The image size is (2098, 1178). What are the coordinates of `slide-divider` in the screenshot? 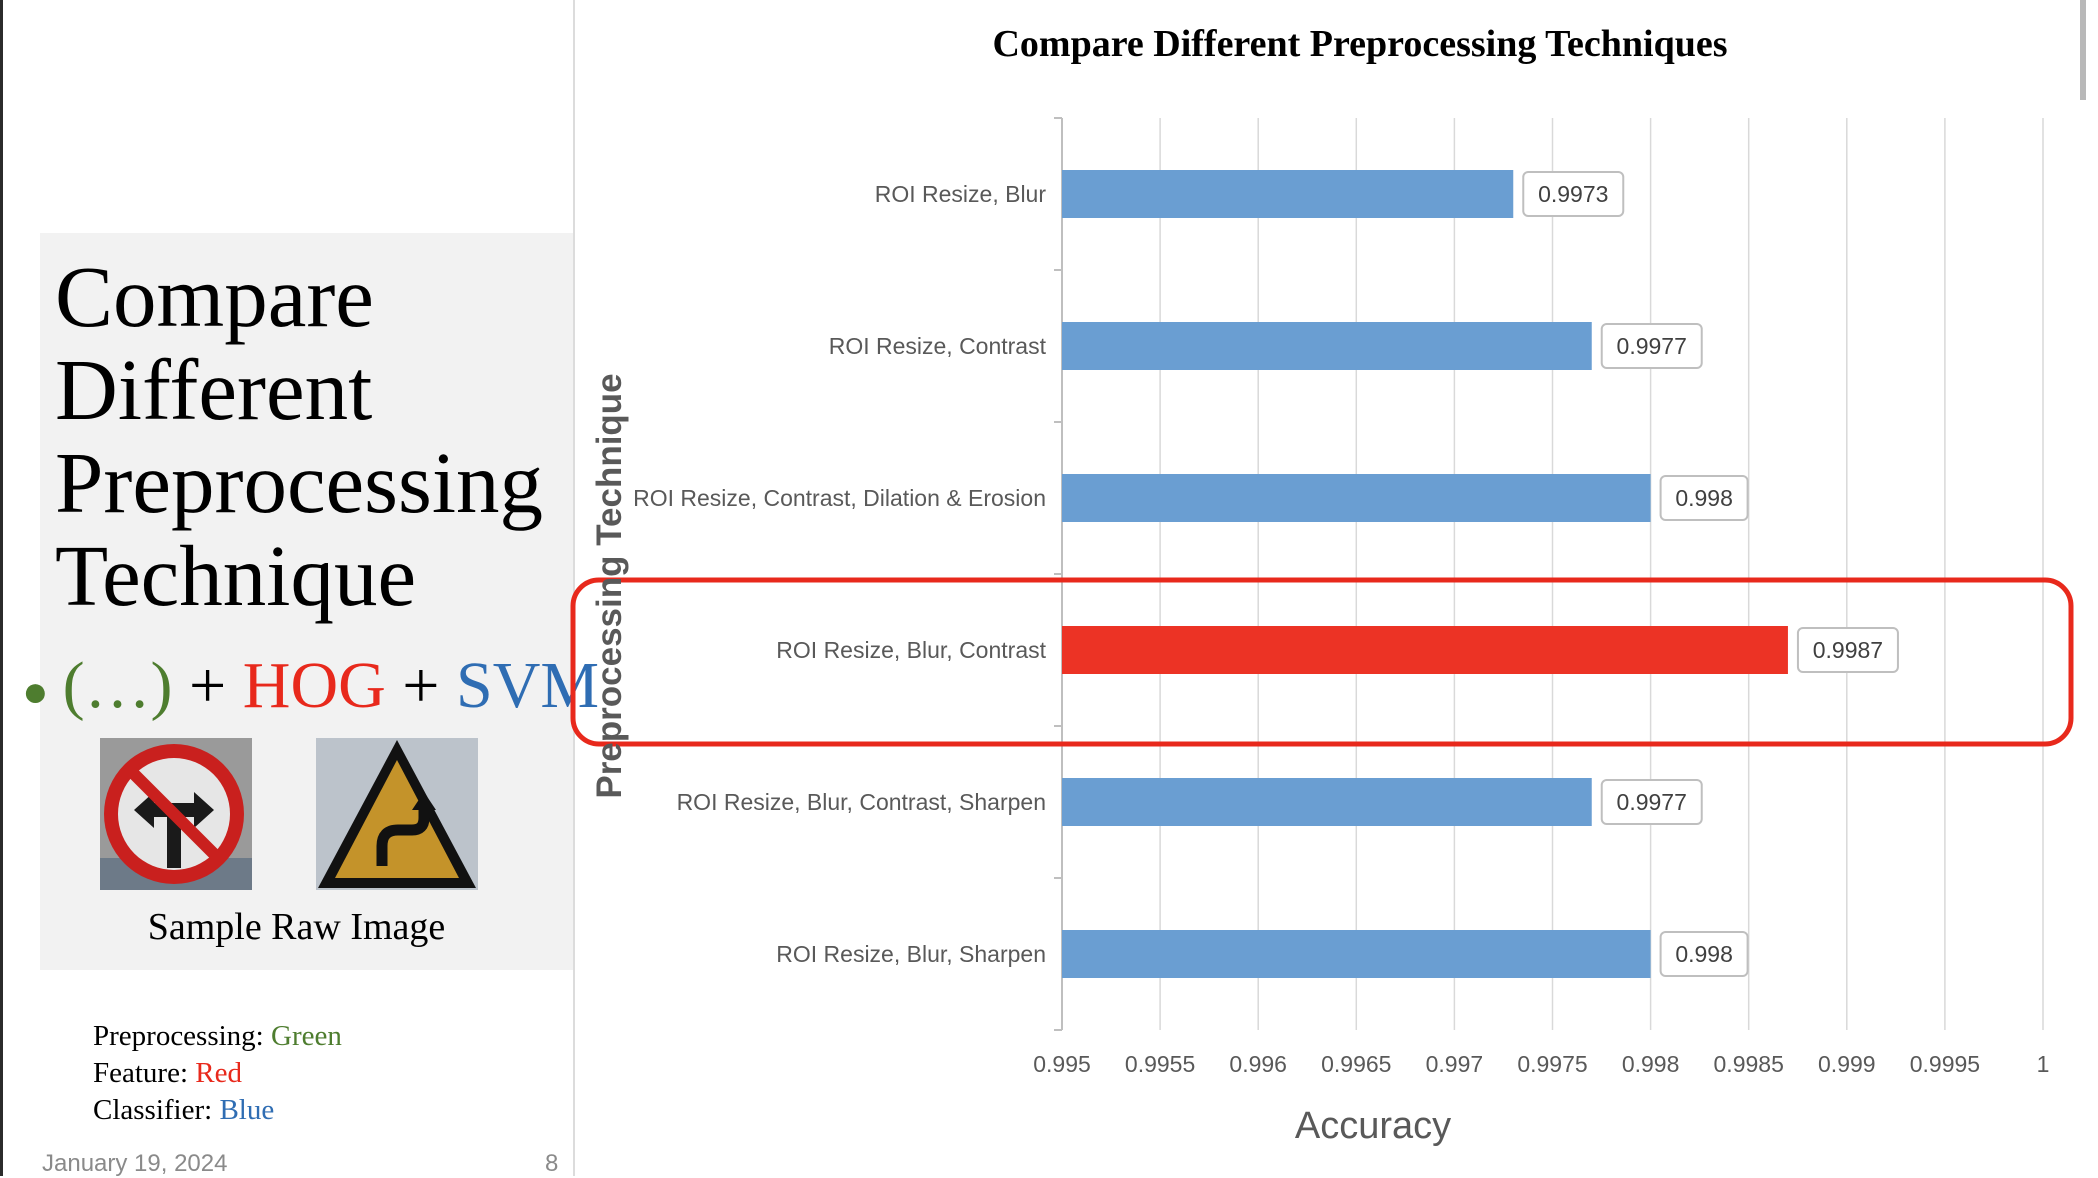 It's located at (574, 588).